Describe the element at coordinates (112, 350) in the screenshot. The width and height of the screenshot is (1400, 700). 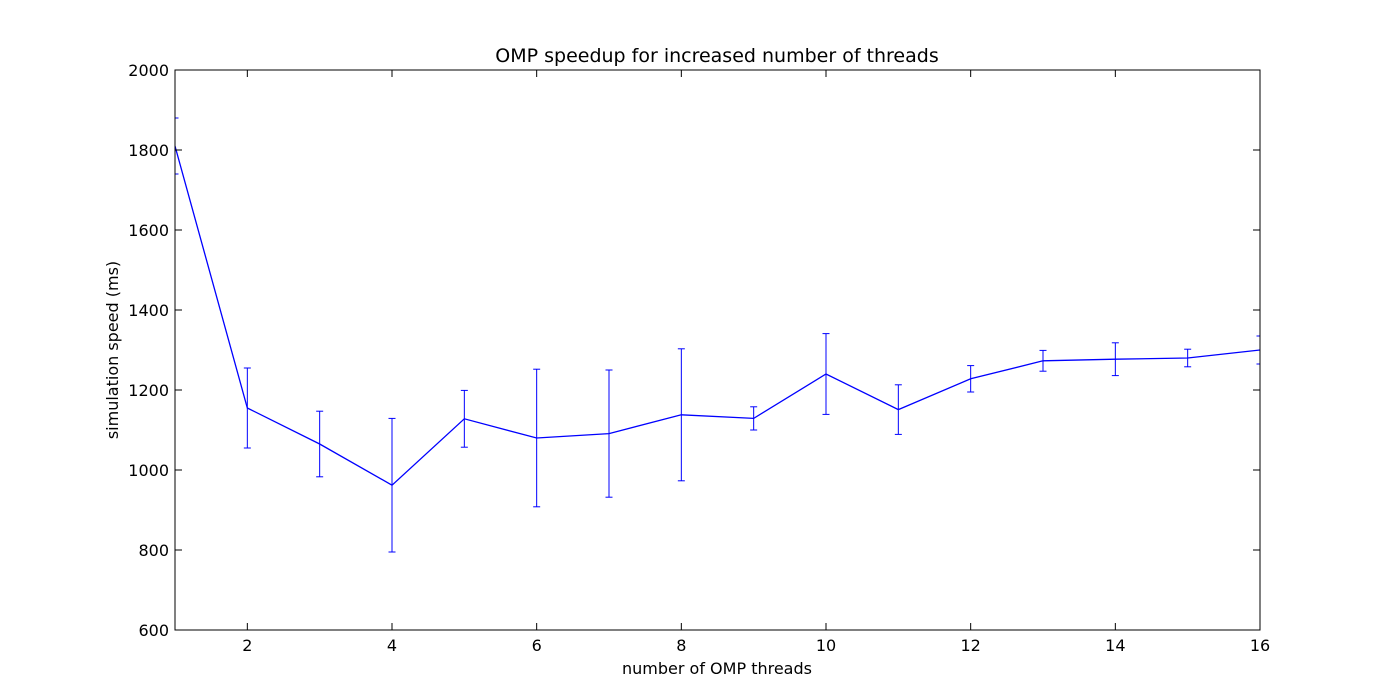
I see `y-axis-label: simulation speed (ms)` at that location.